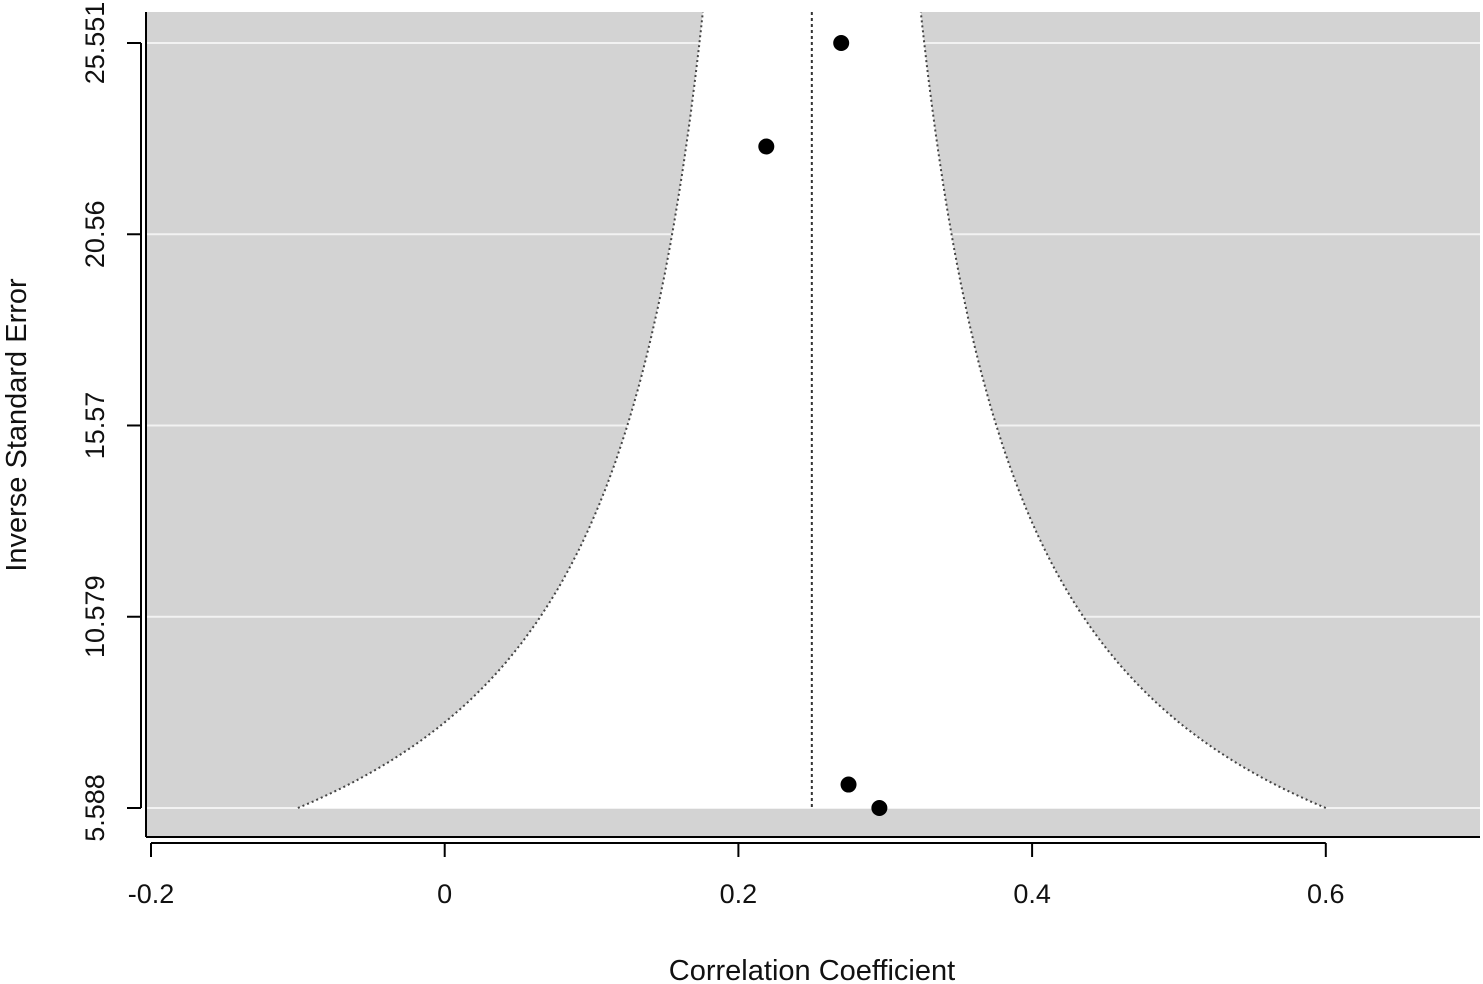 Image resolution: width=1483 pixels, height=984 pixels. Describe the element at coordinates (151, 894) in the screenshot. I see `x-tick-label-0: -0.2` at that location.